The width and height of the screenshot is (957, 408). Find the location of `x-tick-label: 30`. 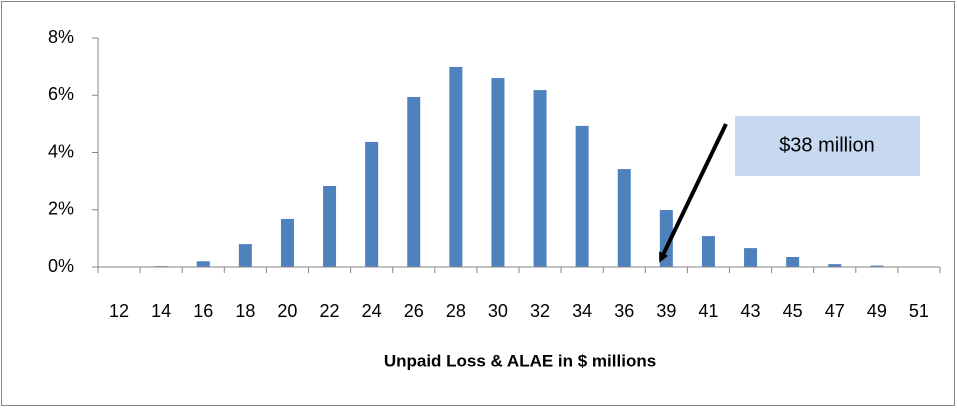

x-tick-label: 30 is located at coordinates (498, 311).